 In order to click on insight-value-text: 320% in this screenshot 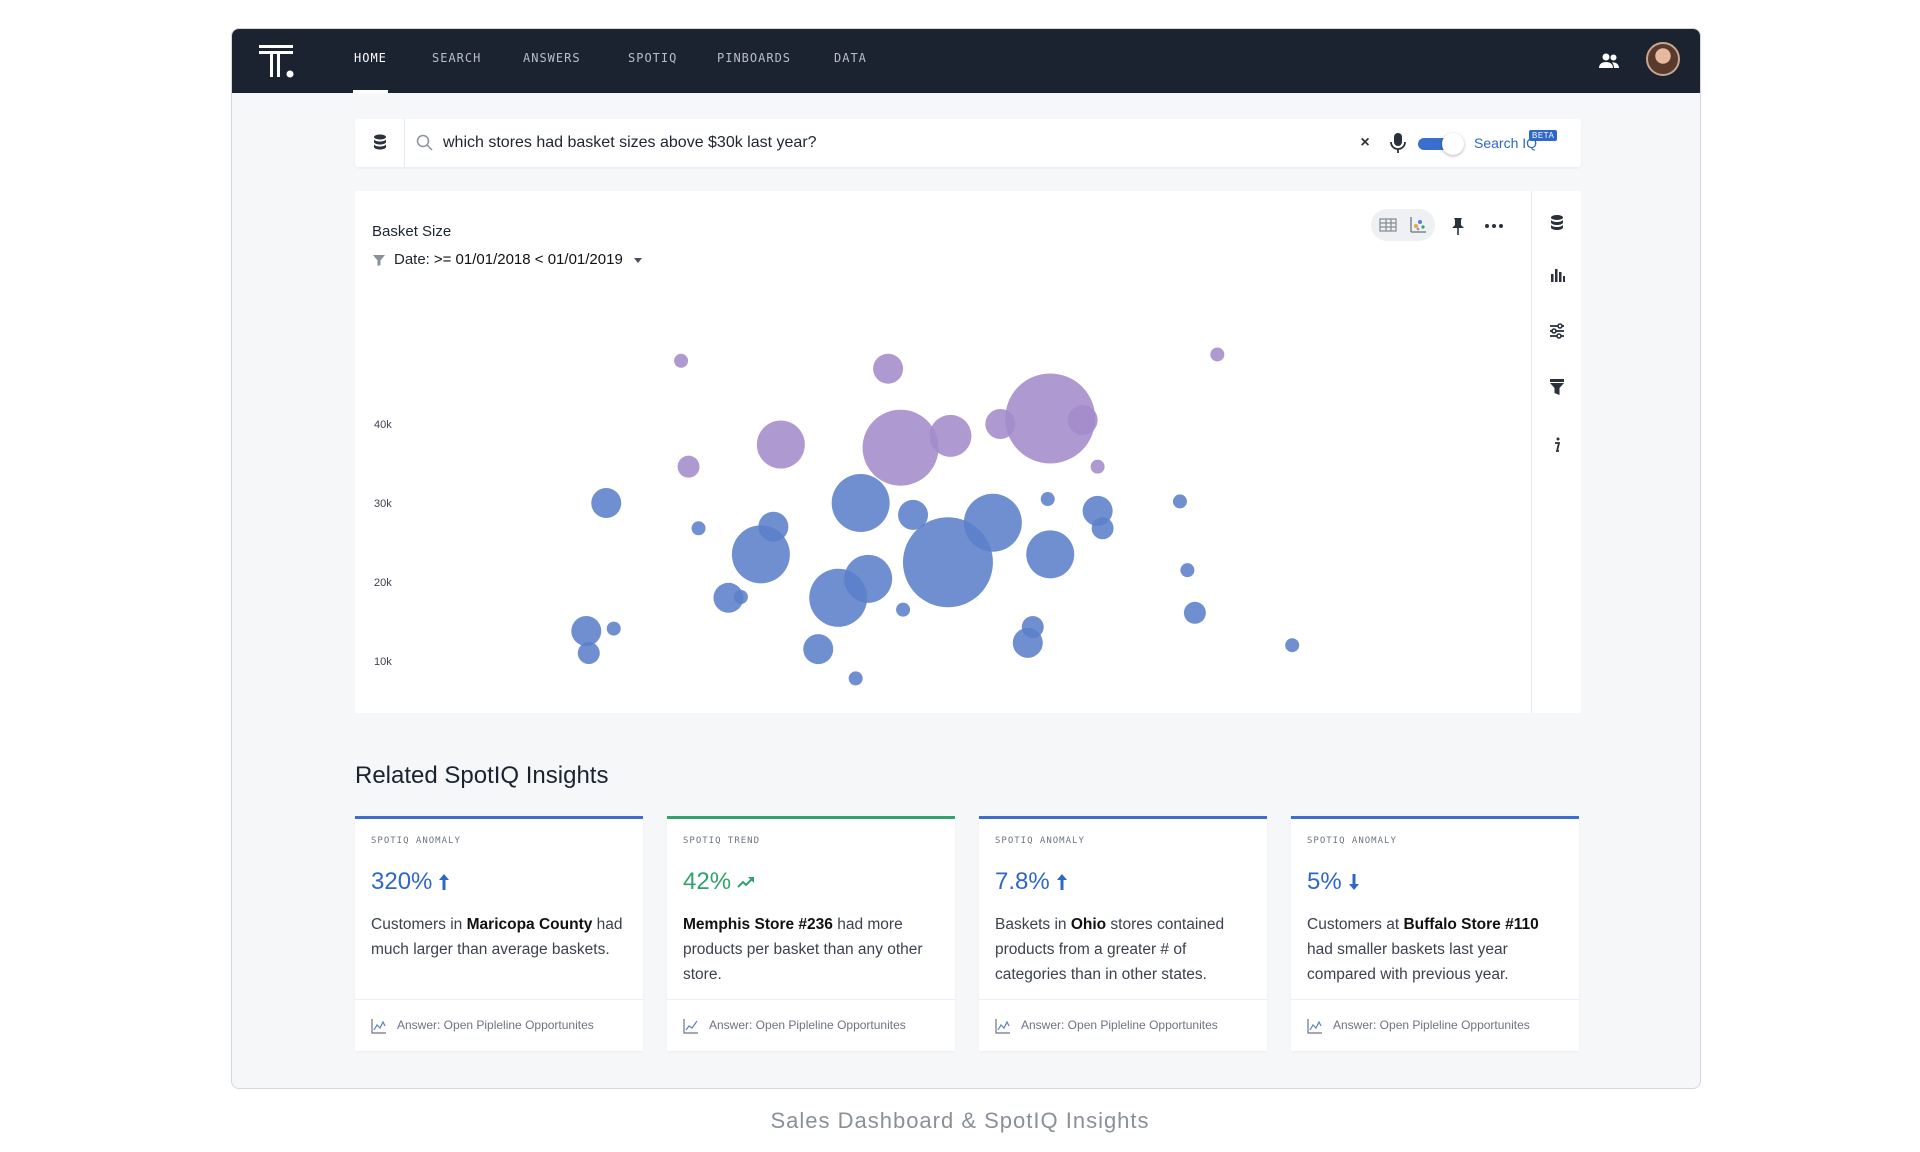, I will do `click(402, 881)`.